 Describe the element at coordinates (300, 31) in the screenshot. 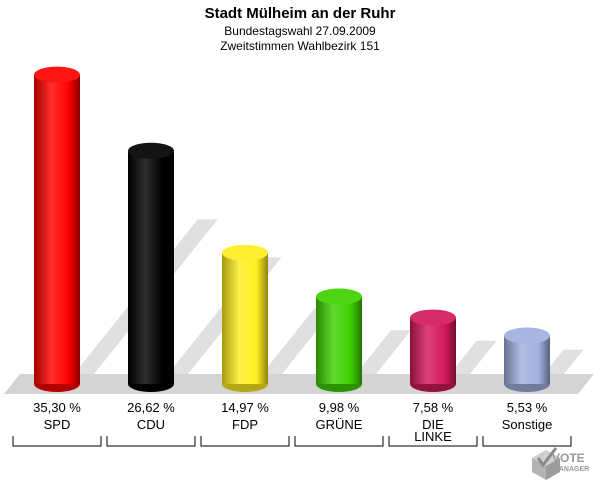

I see `chart-subtitle-date: Bundestagswahl 27.09.2009` at that location.